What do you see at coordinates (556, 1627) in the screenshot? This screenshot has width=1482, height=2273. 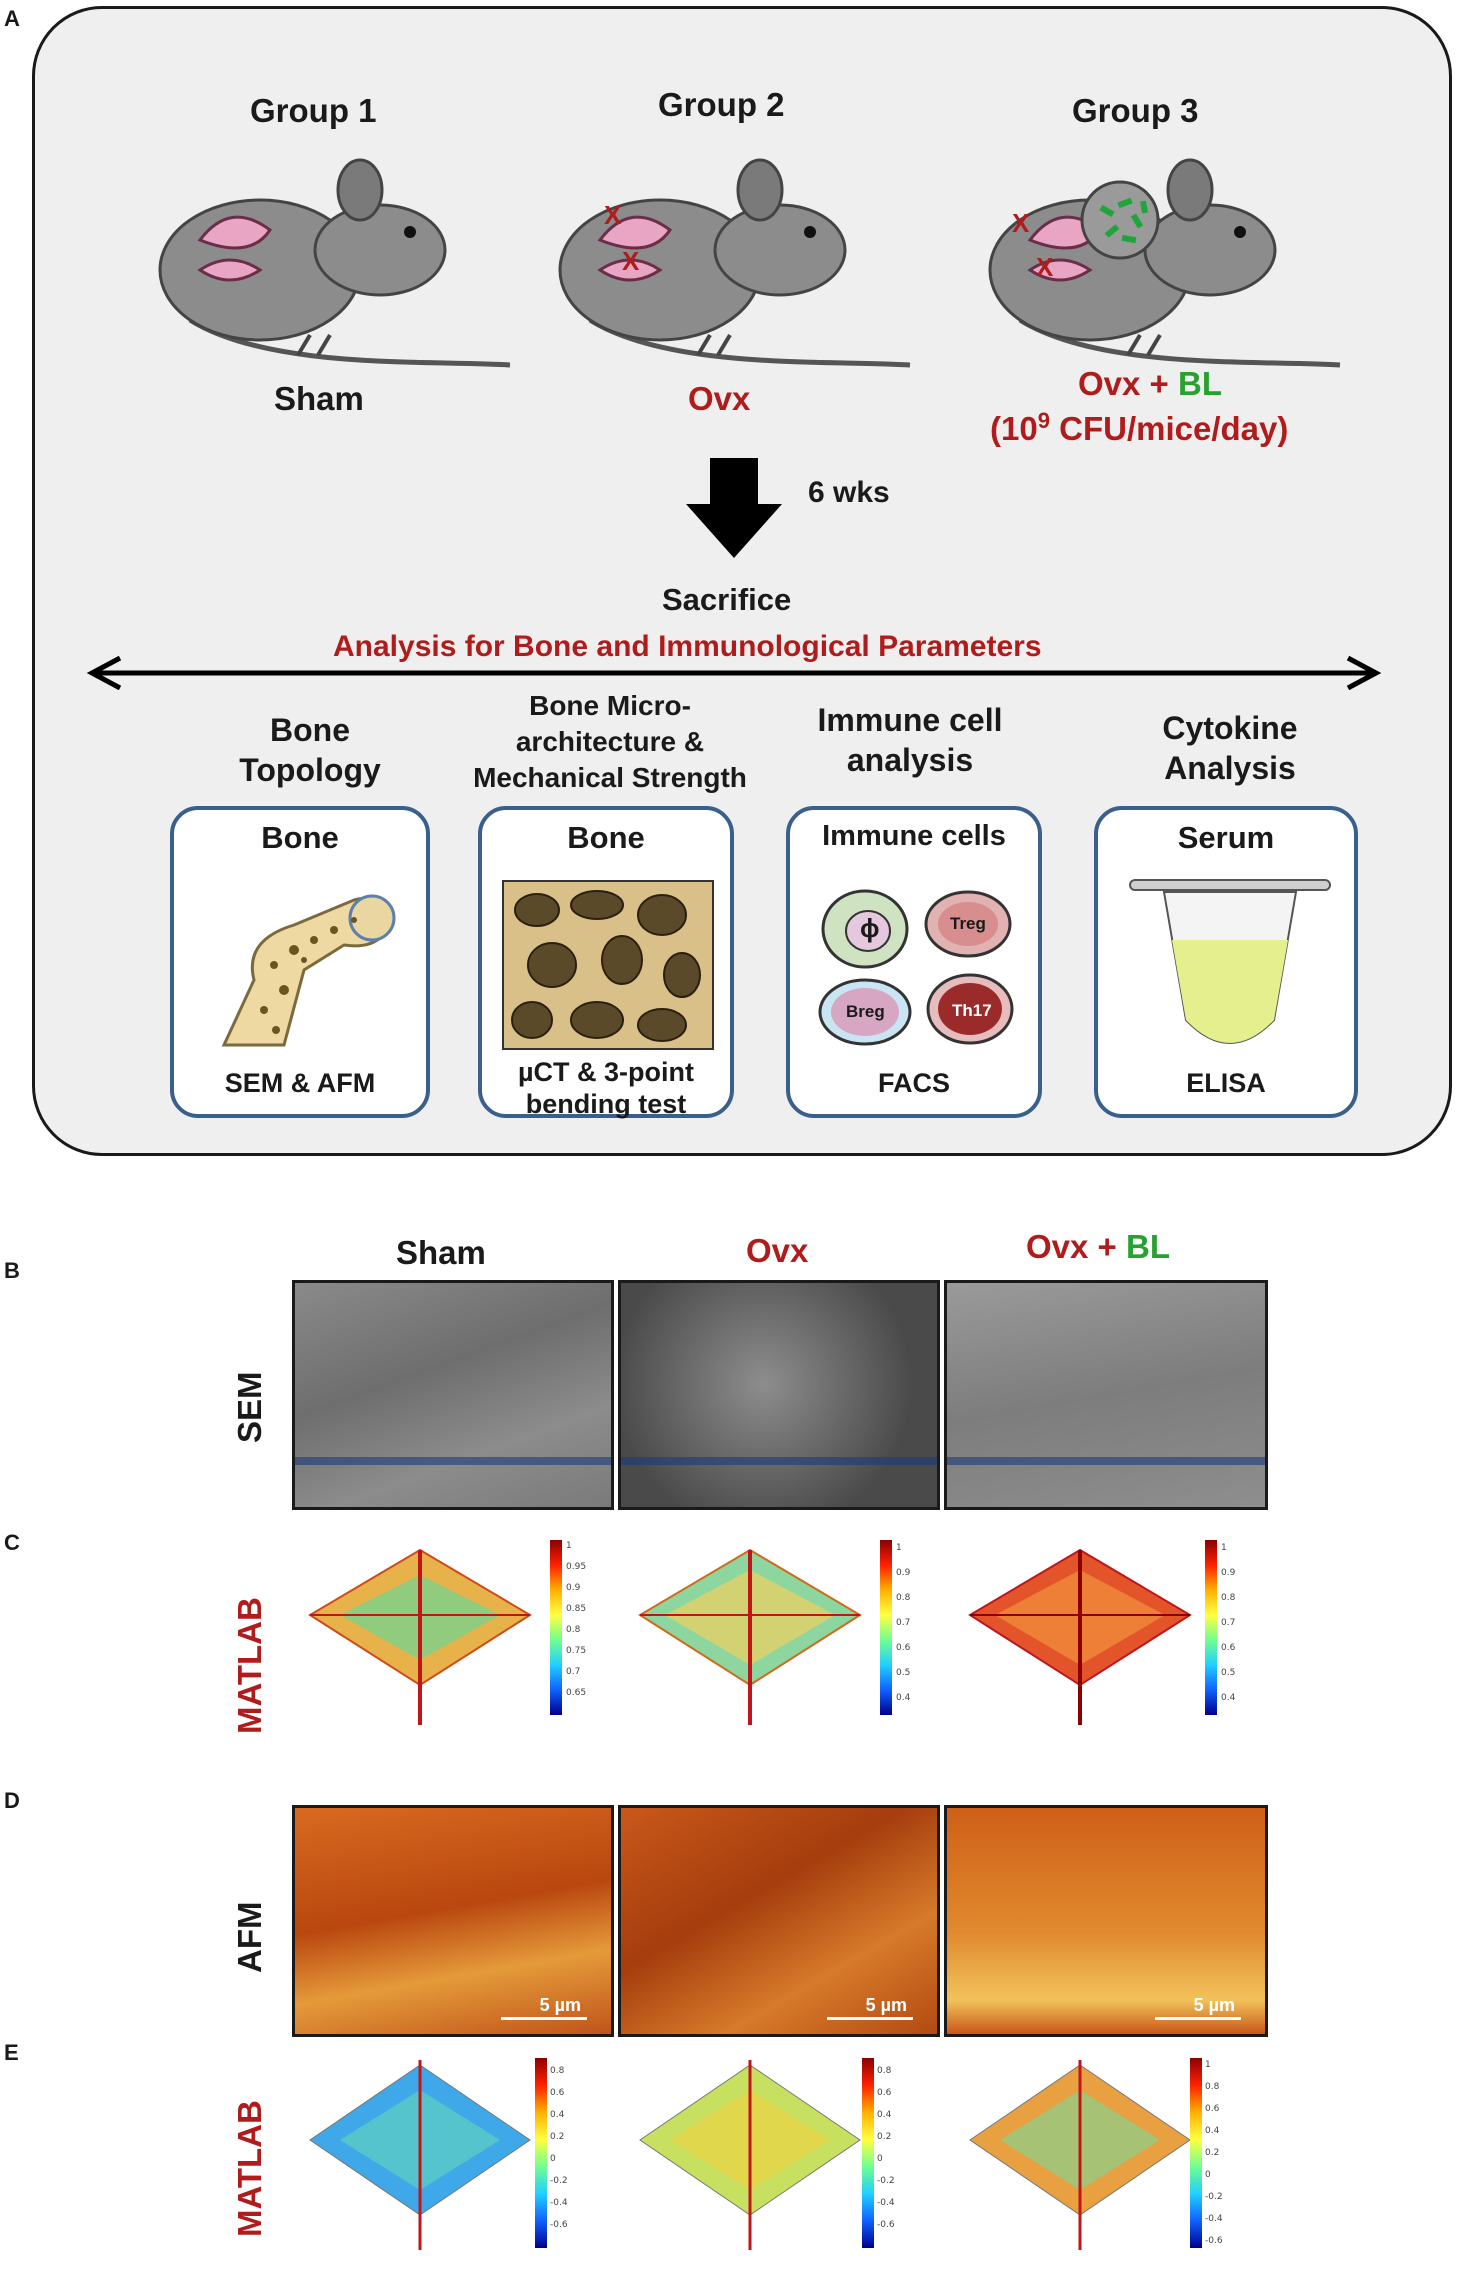 I see `colorbar-c-sham` at bounding box center [556, 1627].